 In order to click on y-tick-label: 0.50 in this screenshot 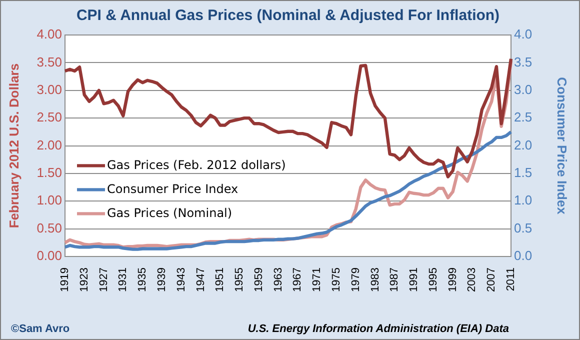, I will do `click(49, 228)`.